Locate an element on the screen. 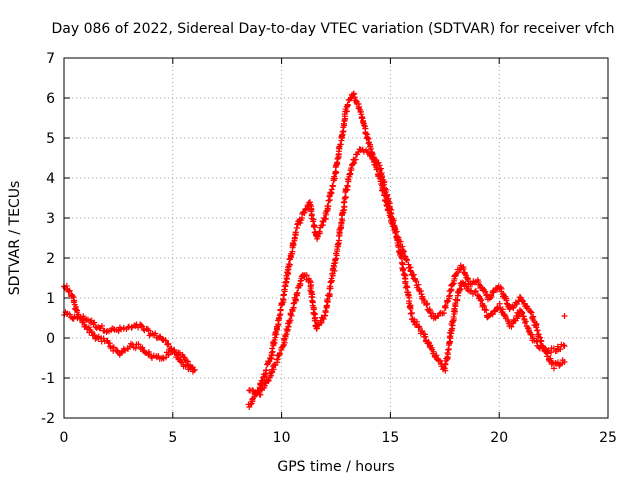 The image size is (640, 480). x-tick-label: 20 is located at coordinates (499, 438).